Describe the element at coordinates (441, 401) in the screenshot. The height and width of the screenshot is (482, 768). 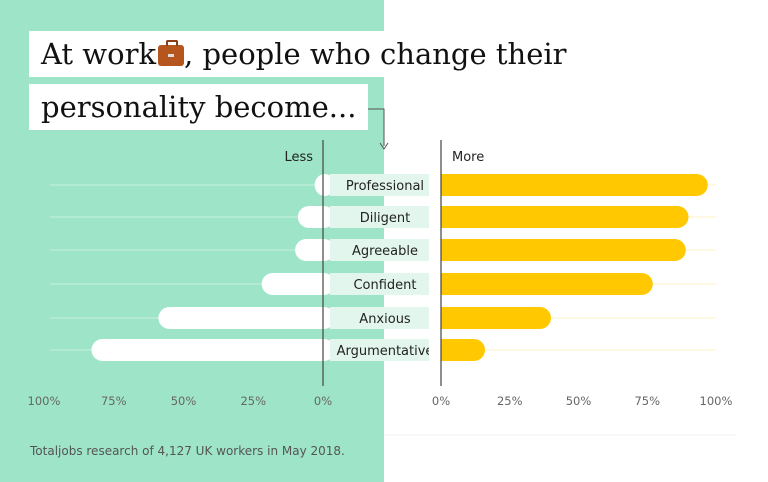
I see `right-tick-label: 0%` at that location.